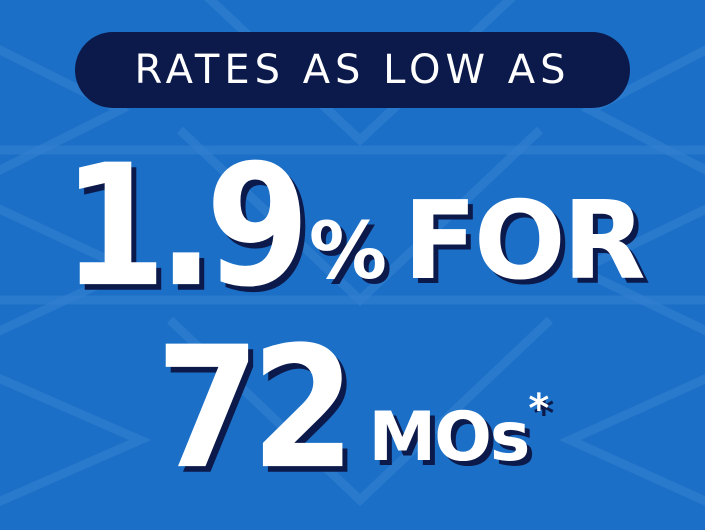 The width and height of the screenshot is (705, 530). What do you see at coordinates (186, 227) in the screenshot?
I see `rate: 1.9` at bounding box center [186, 227].